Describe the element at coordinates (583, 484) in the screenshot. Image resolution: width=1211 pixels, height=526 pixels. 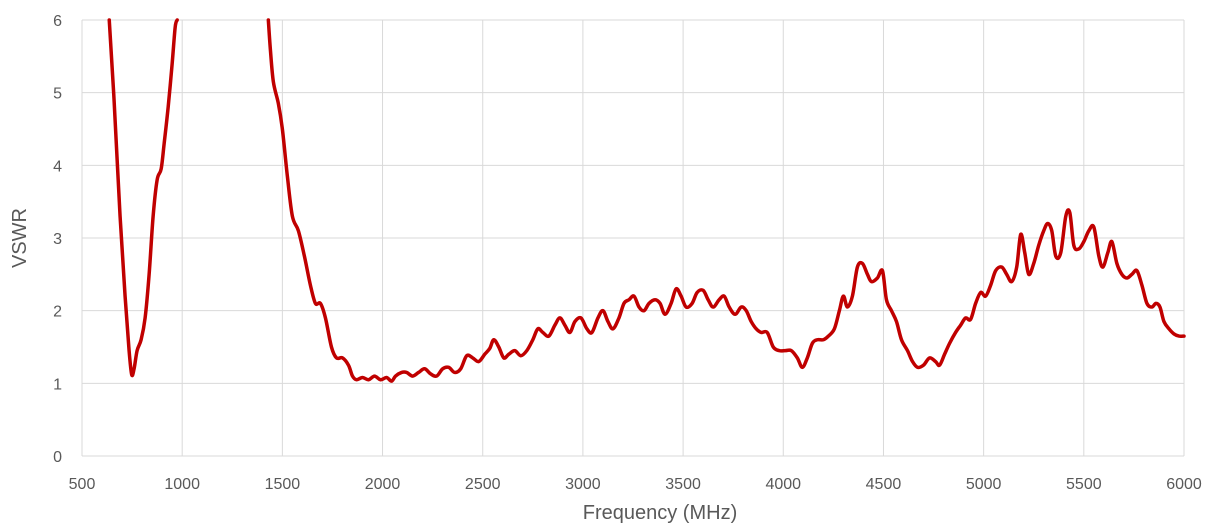
I see `x-tick-label: 3000` at that location.